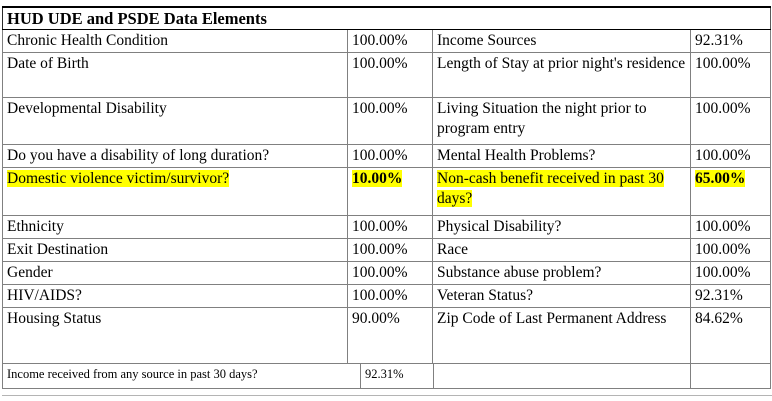  What do you see at coordinates (175, 41) in the screenshot?
I see `left-label-cell: Chronic Health Condition` at bounding box center [175, 41].